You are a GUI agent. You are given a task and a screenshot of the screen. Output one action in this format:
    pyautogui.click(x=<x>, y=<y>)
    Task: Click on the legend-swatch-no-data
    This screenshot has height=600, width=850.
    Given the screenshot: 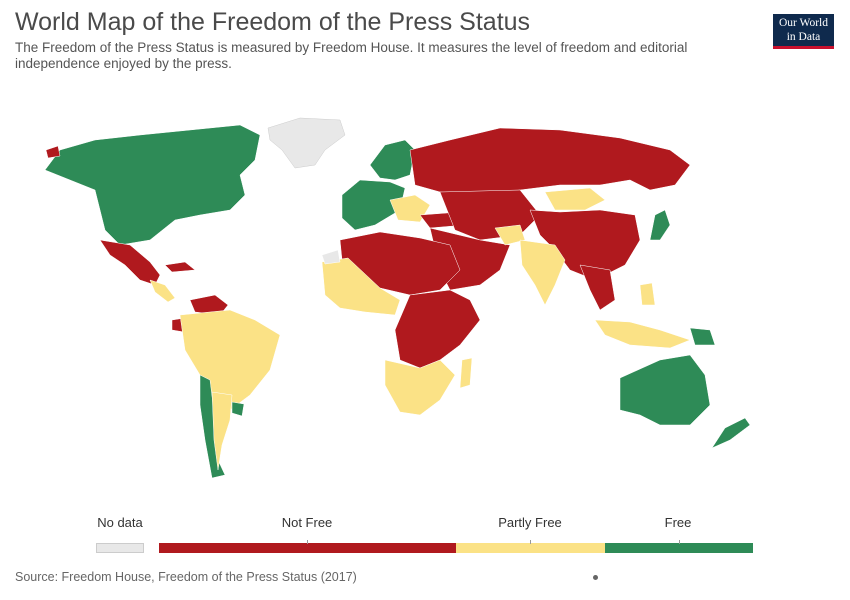 What is the action you would take?
    pyautogui.click(x=120, y=548)
    